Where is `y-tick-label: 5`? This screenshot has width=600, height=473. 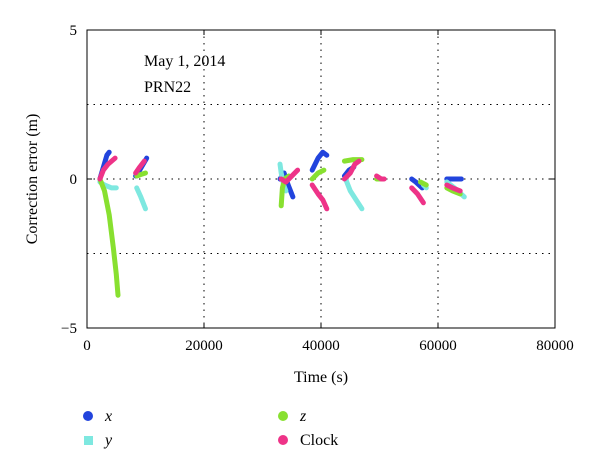
y-tick-label: 5 is located at coordinates (74, 31).